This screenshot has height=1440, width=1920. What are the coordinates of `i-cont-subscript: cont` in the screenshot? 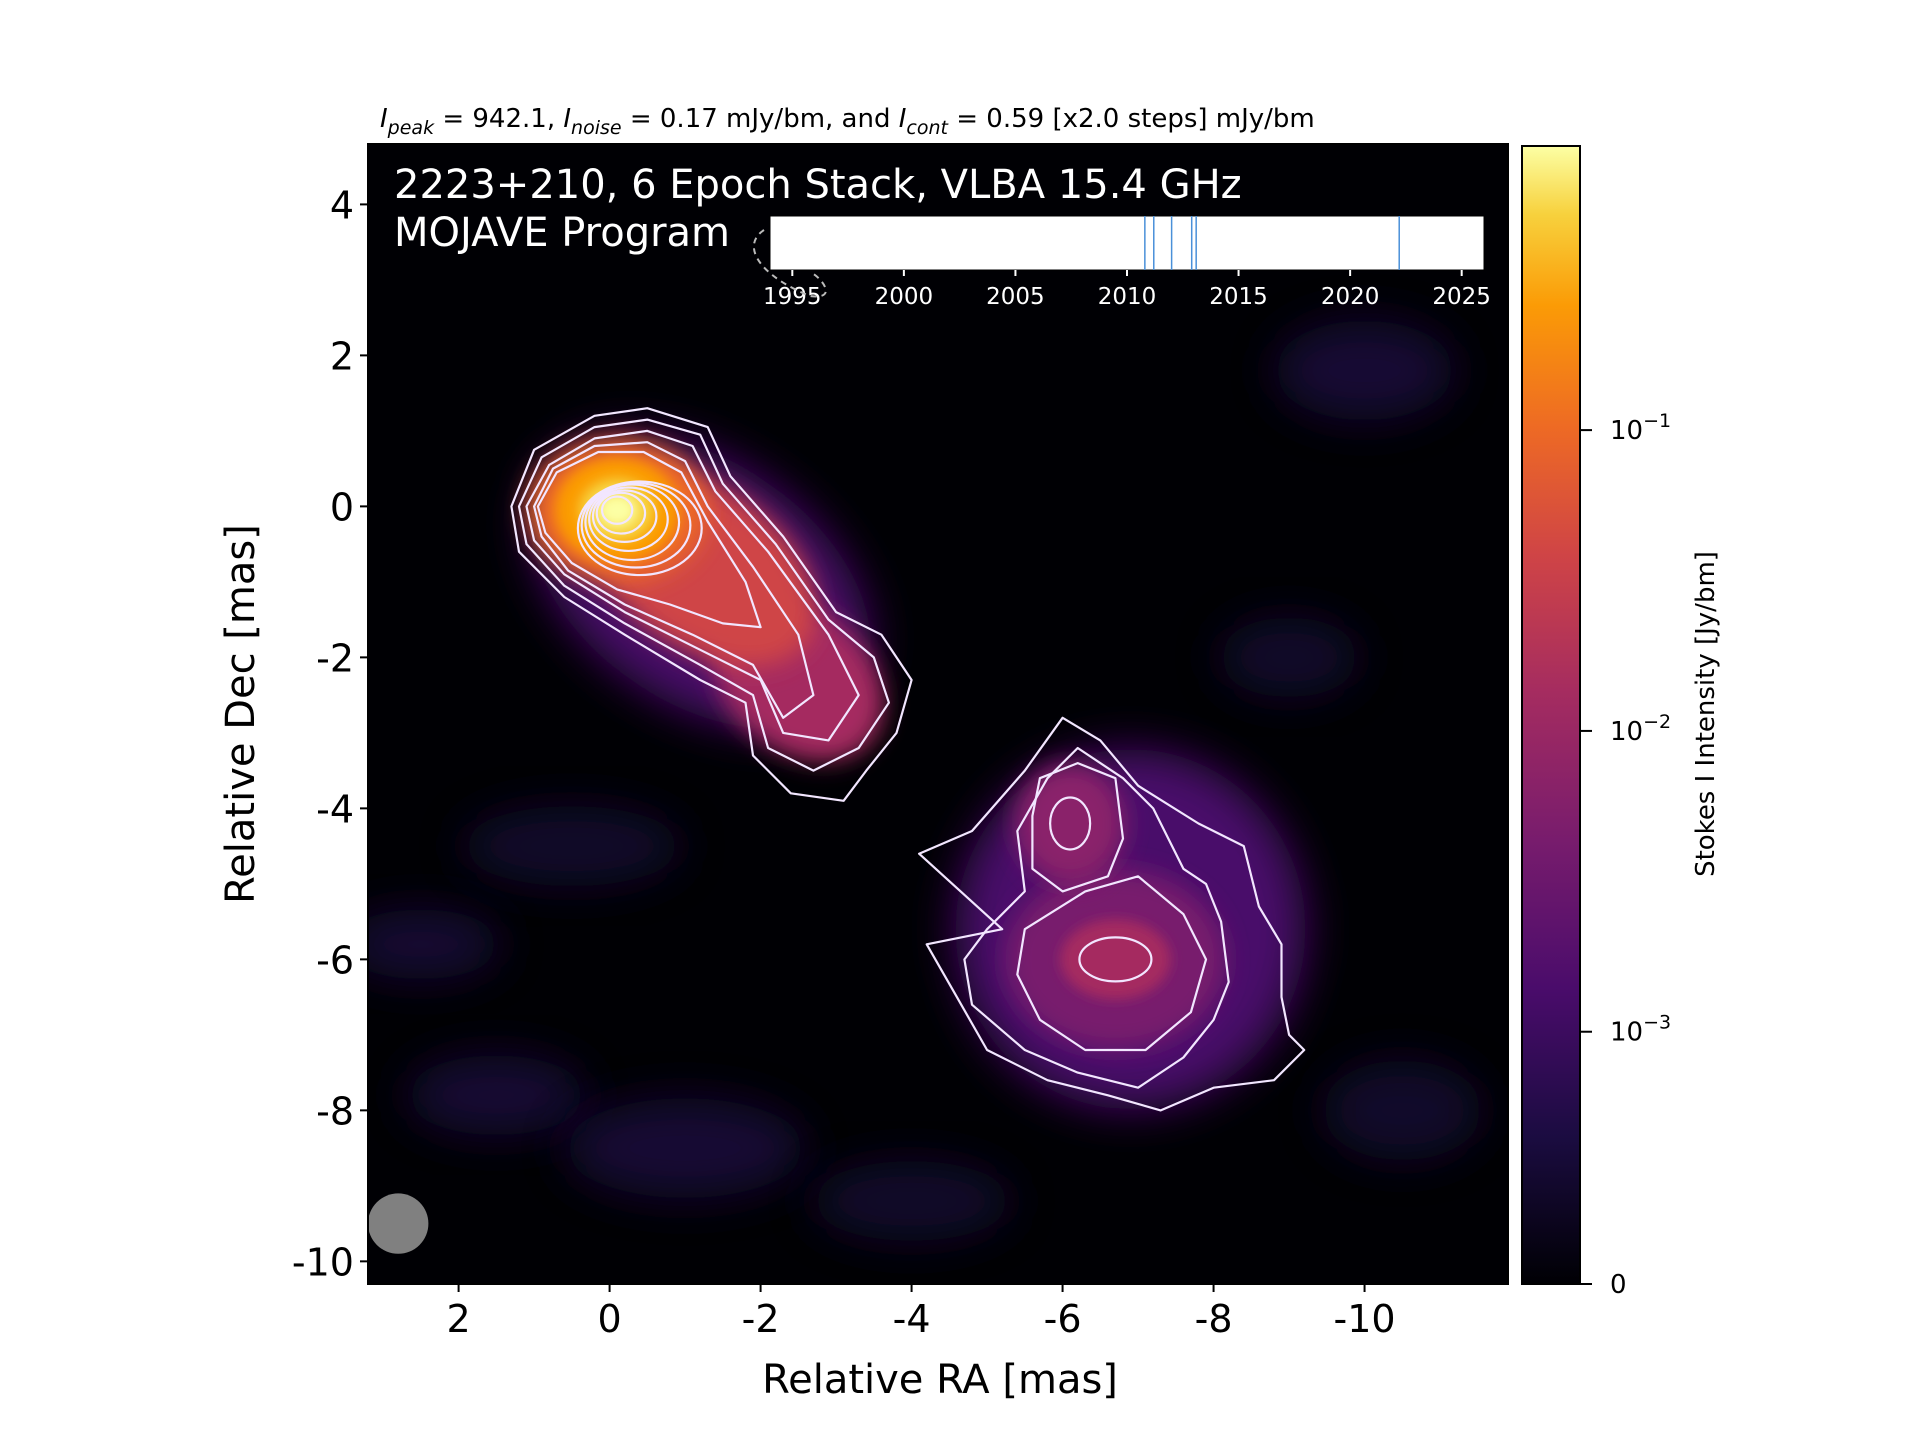 It's located at (927, 128).